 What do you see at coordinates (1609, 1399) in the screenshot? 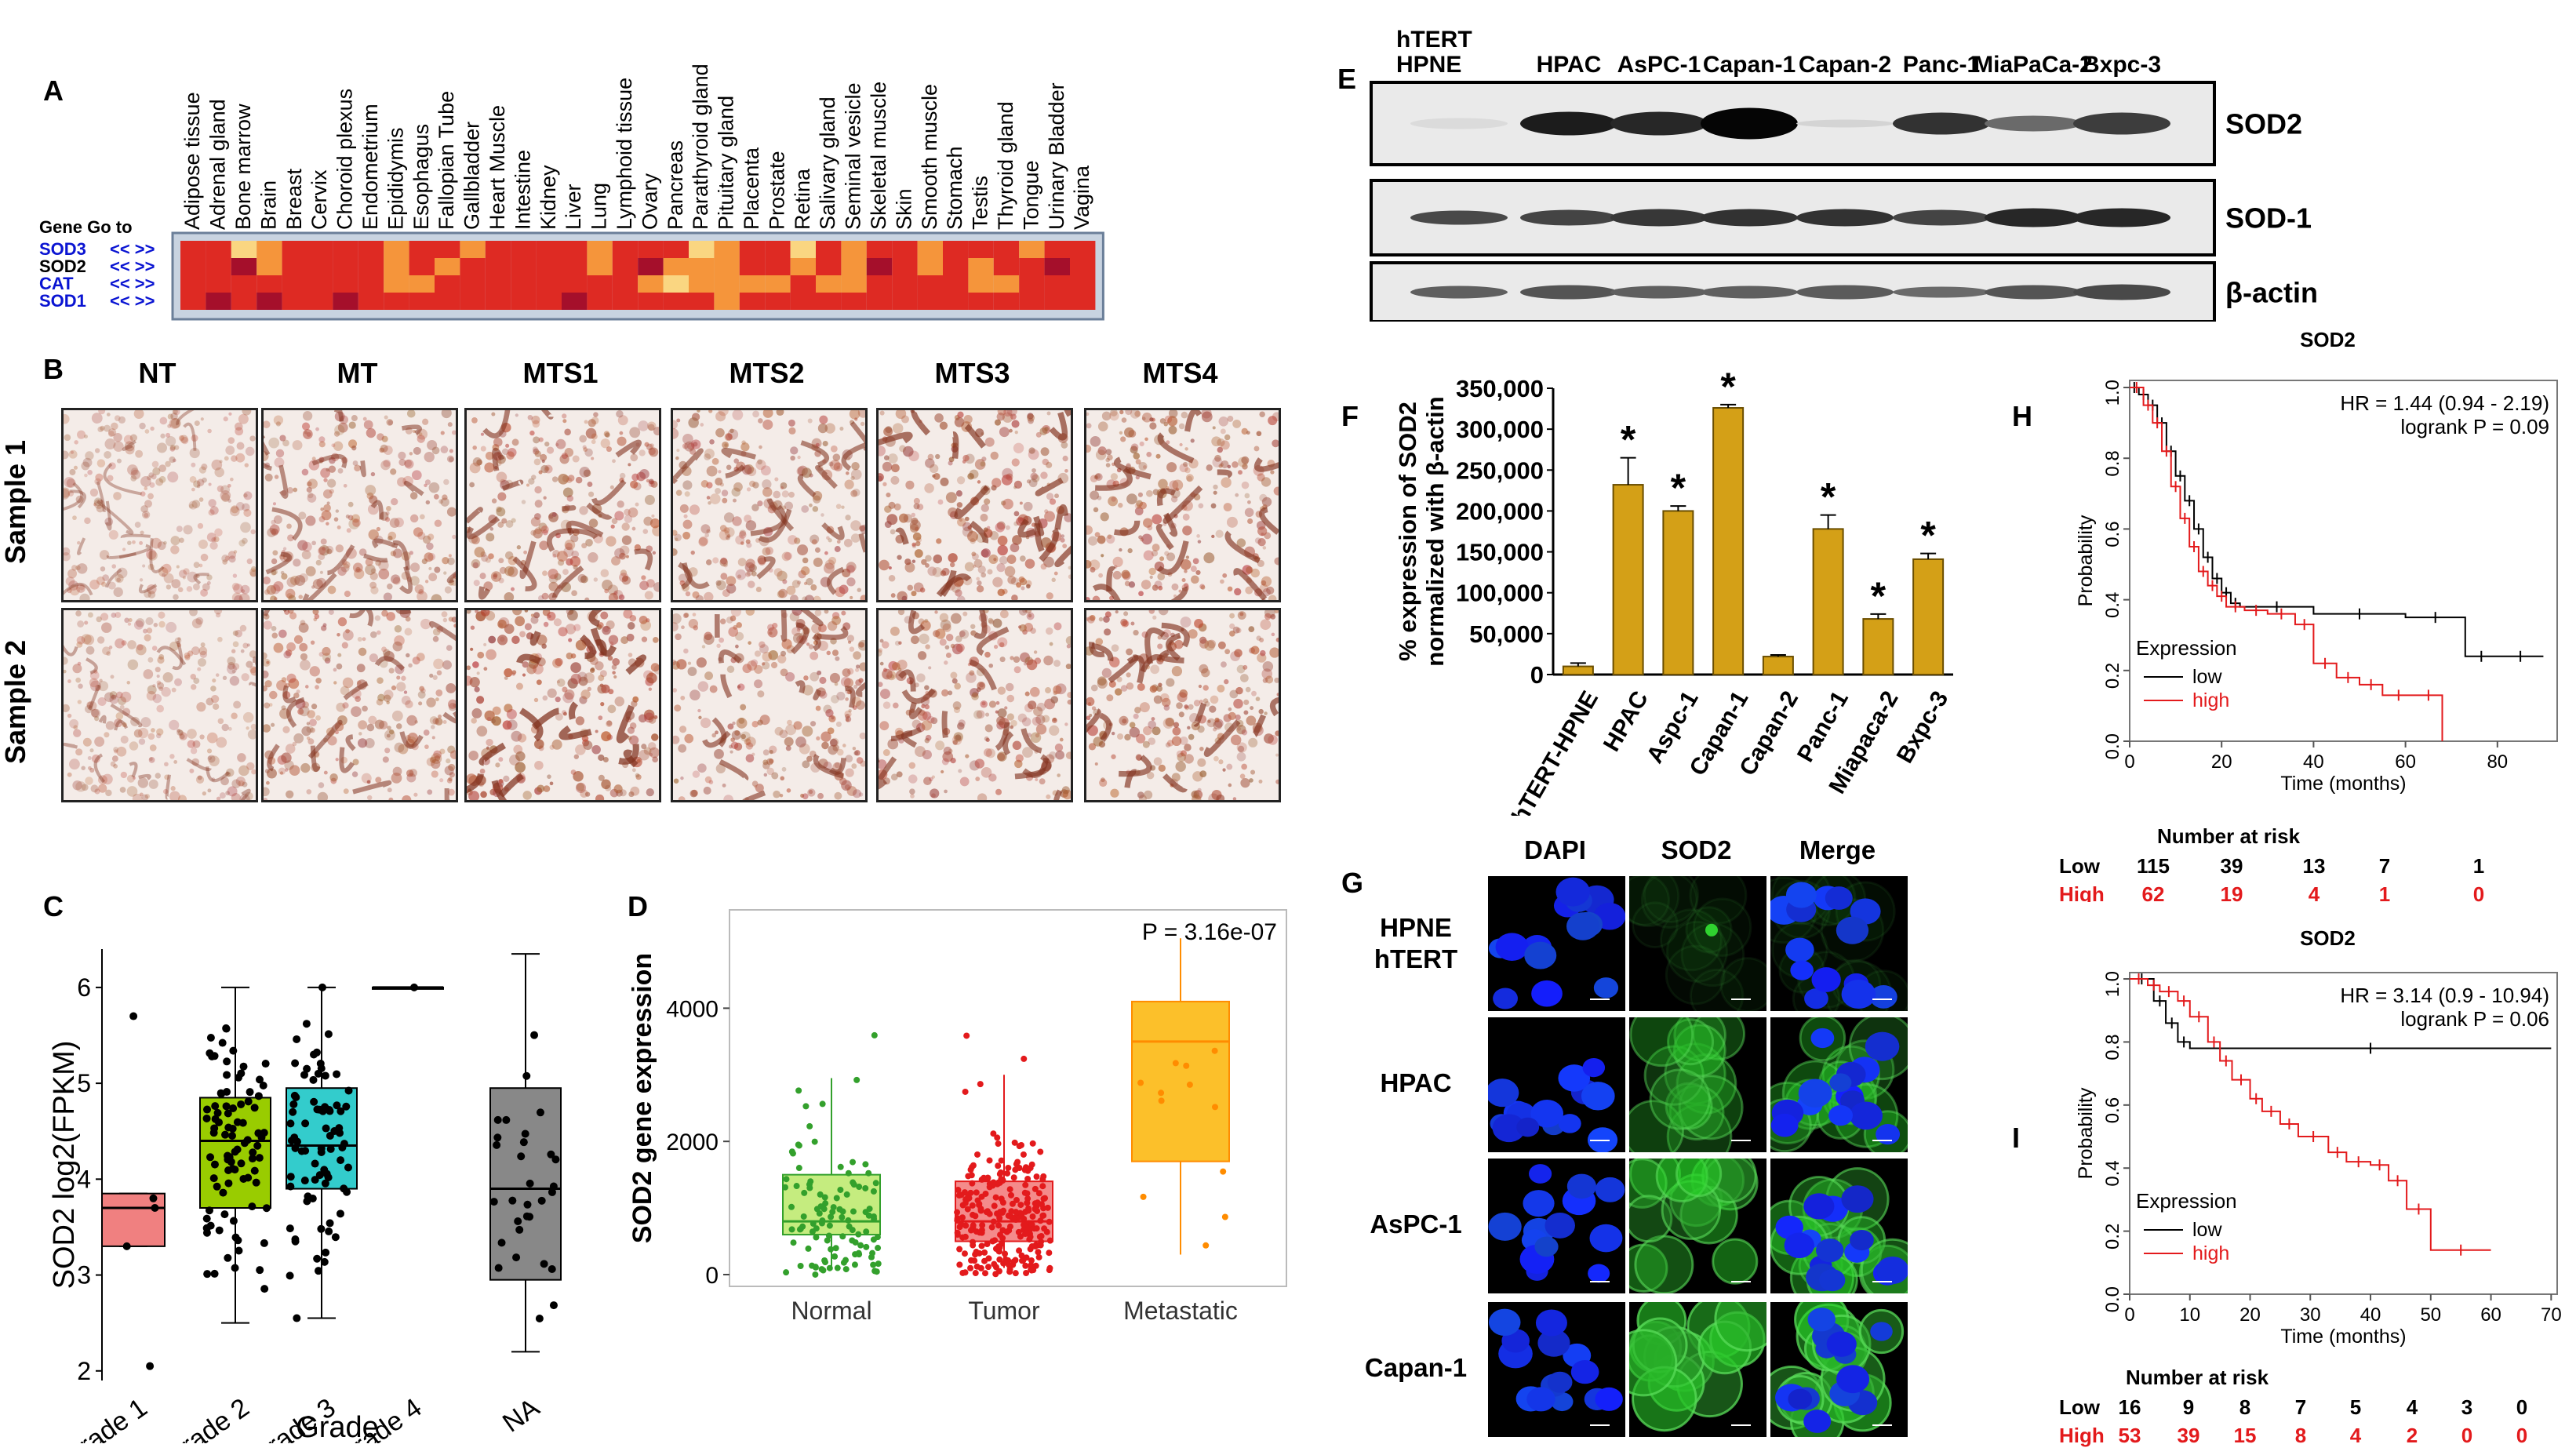
I see `if-nucleus` at bounding box center [1609, 1399].